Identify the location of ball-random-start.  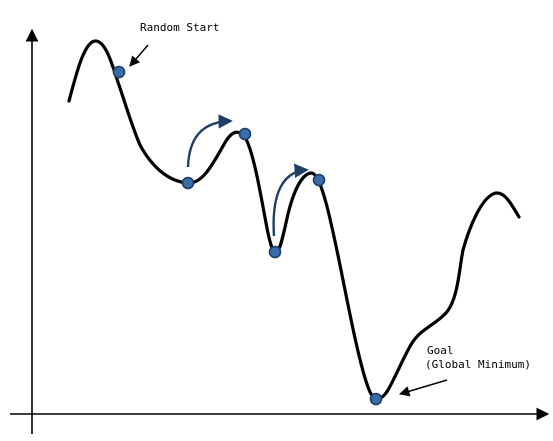
(119, 72).